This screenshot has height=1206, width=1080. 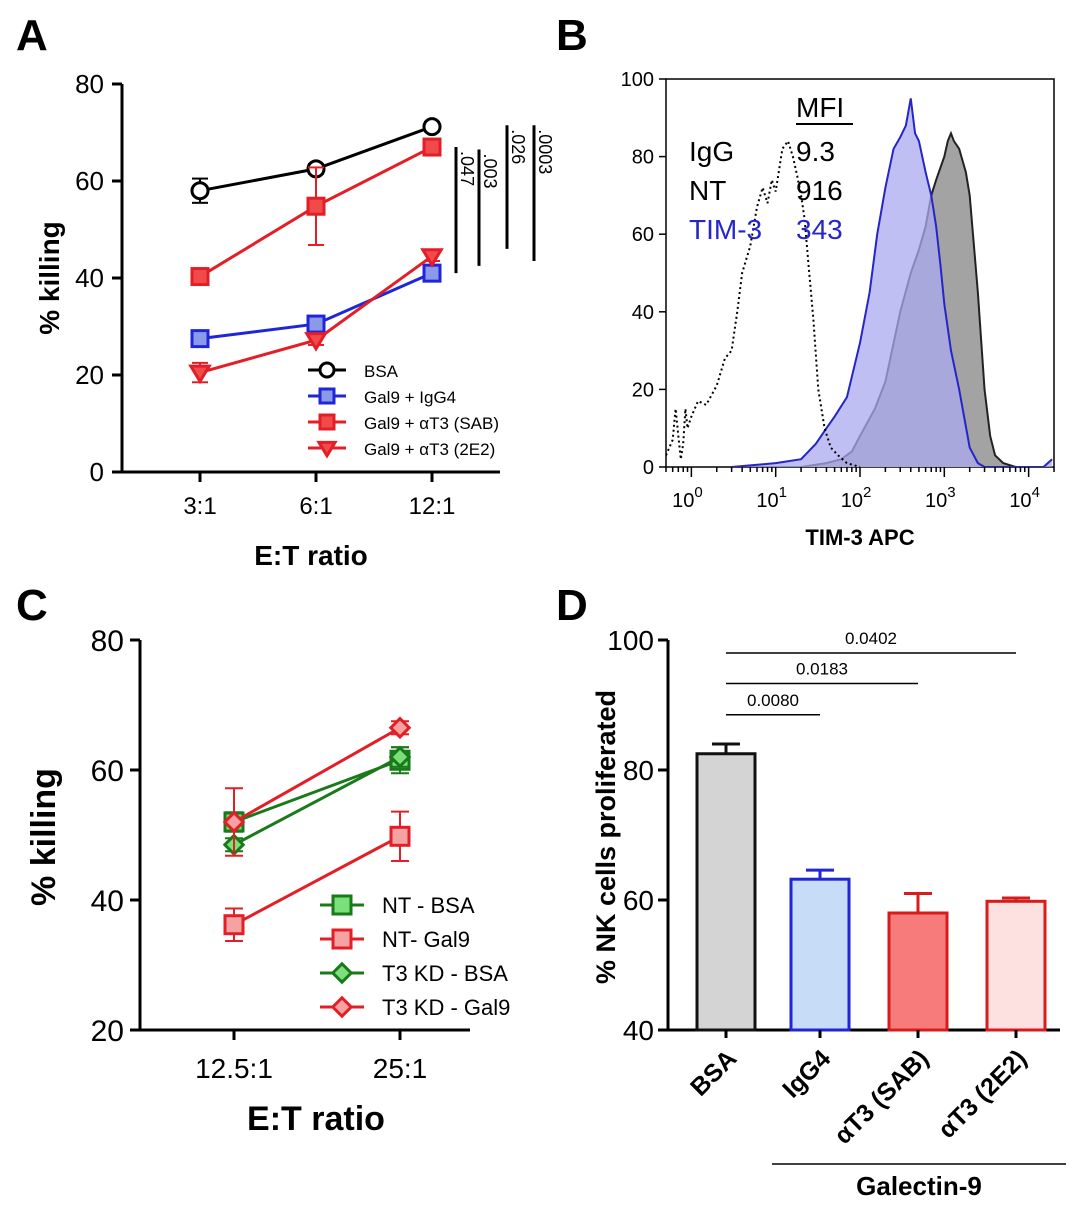 What do you see at coordinates (316, 306) in the screenshot?
I see `series-gal9-igg4` at bounding box center [316, 306].